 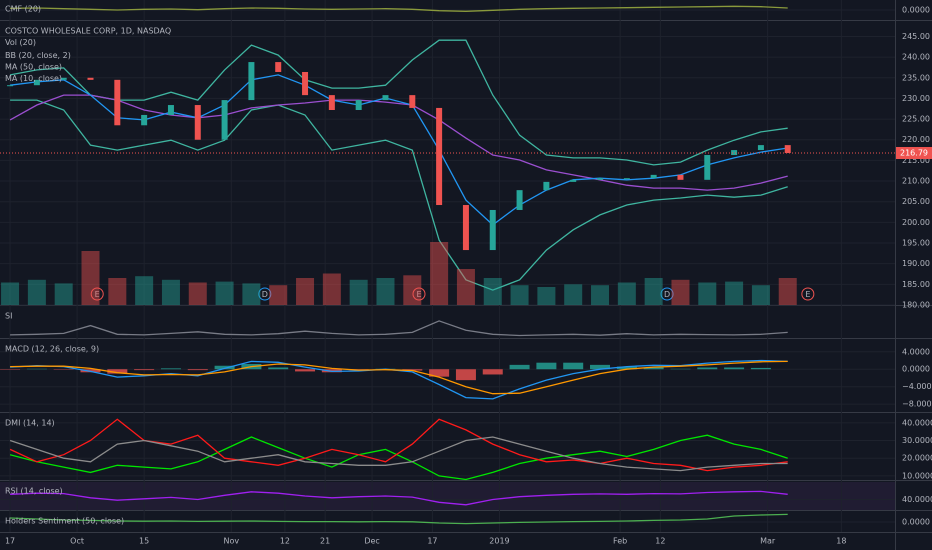 What do you see at coordinates (916, 243) in the screenshot?
I see `y-tick-label: 195.00` at bounding box center [916, 243].